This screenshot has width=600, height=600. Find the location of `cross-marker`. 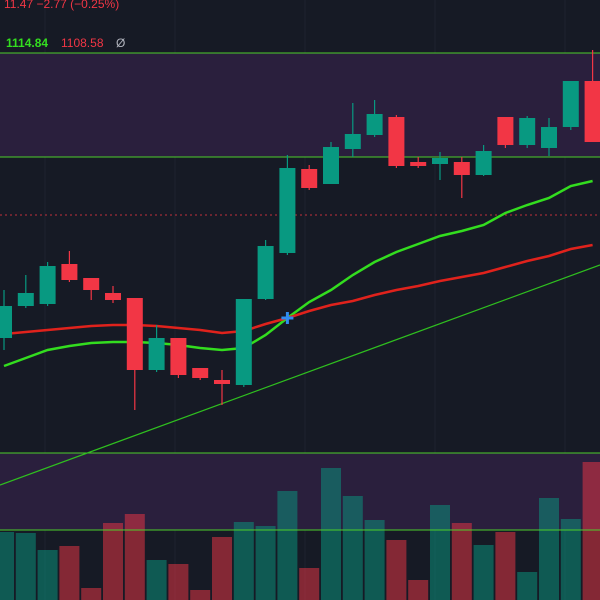

cross-marker is located at coordinates (287, 318).